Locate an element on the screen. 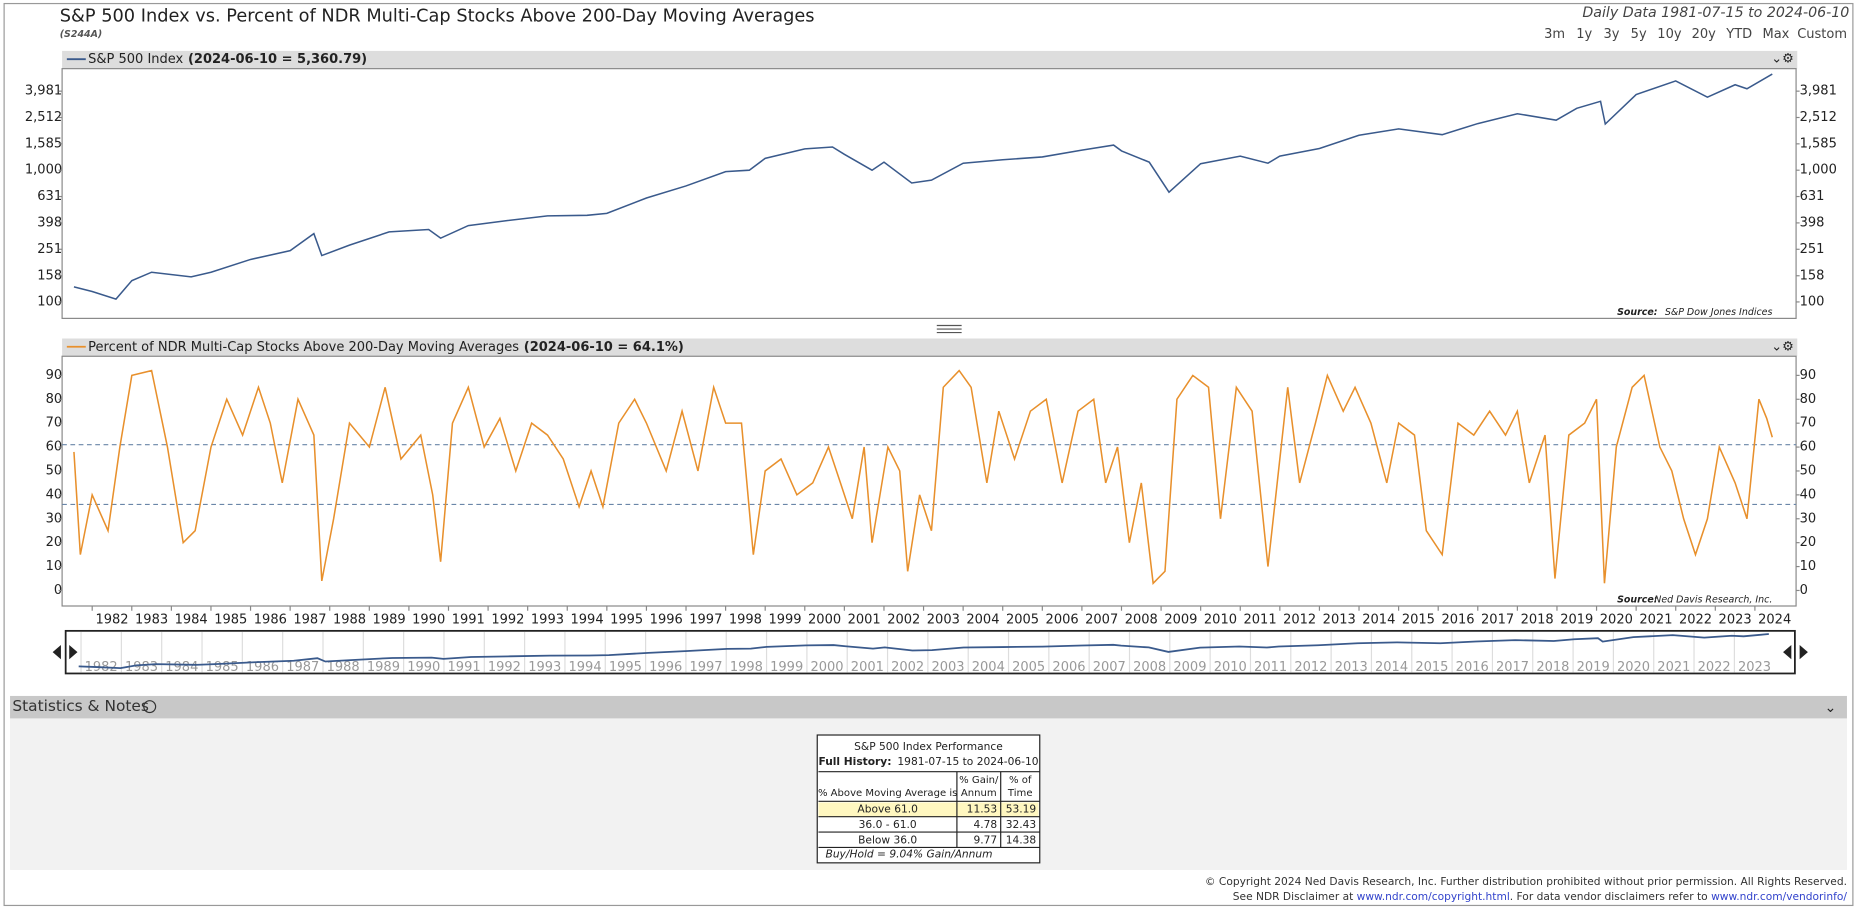  column-header: Annum is located at coordinates (979, 793).